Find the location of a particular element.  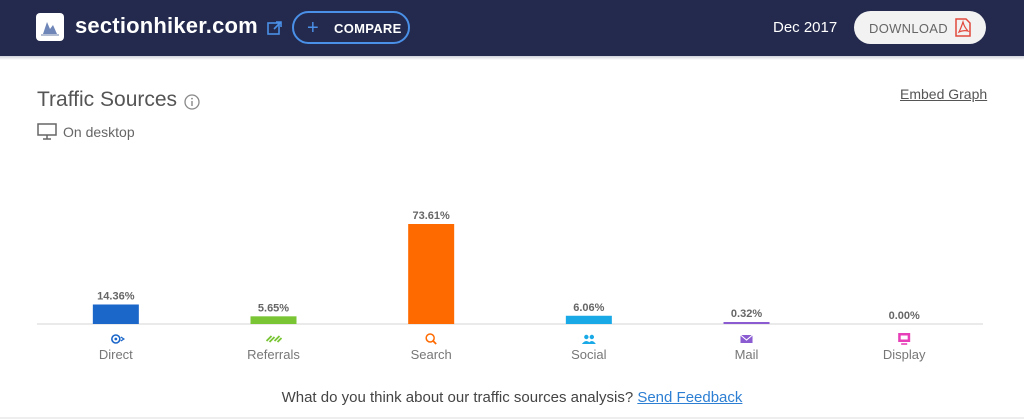

footer-divider is located at coordinates (512, 418).